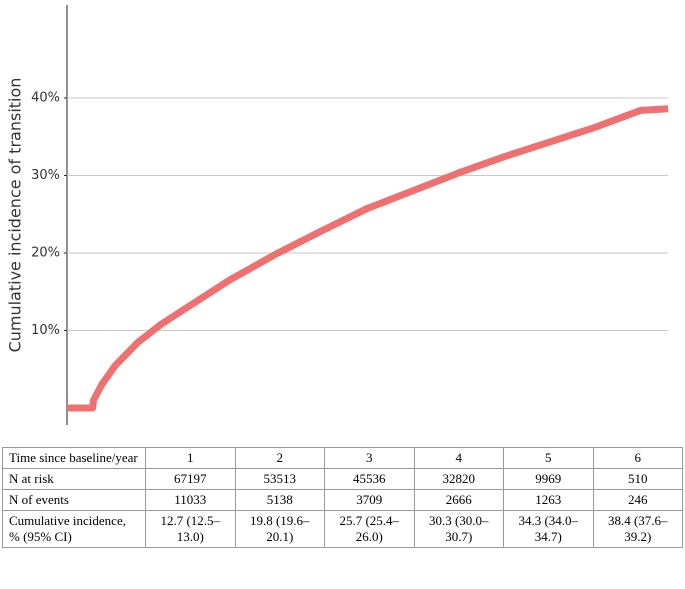 The height and width of the screenshot is (589, 685). What do you see at coordinates (190, 500) in the screenshot?
I see `table-cell: 11033` at bounding box center [190, 500].